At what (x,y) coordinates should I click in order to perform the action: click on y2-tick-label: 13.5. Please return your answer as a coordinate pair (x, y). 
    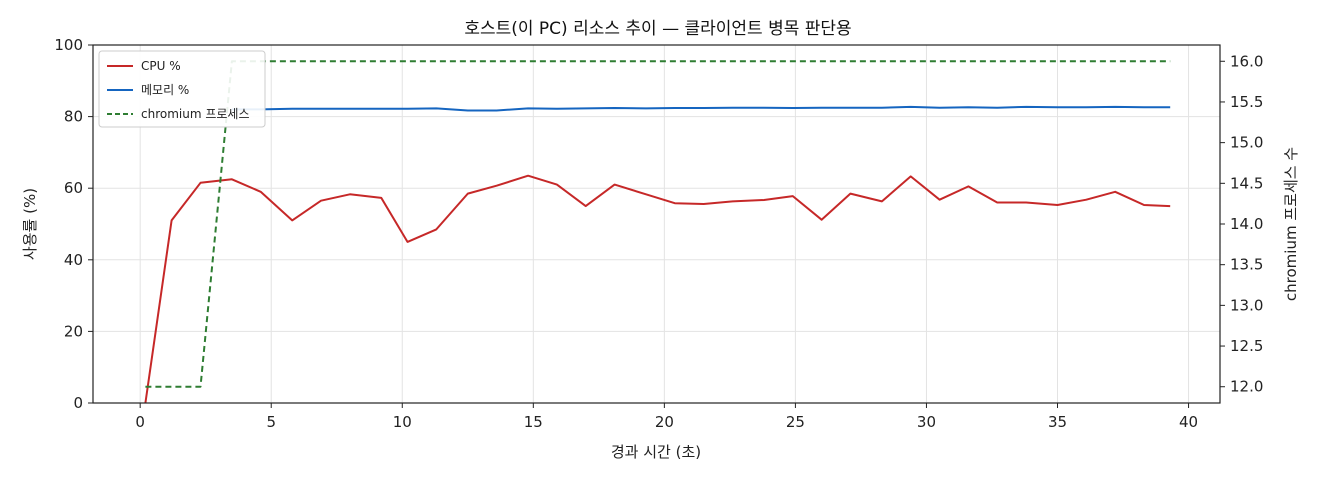
    Looking at the image, I should click on (1246, 265).